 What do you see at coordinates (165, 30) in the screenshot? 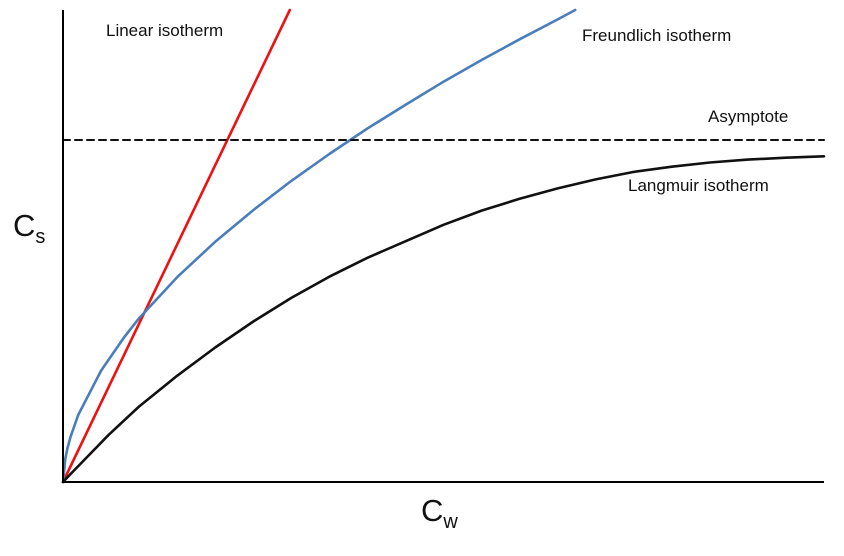
I see `label-linear-isotherm: Linear isotherm` at bounding box center [165, 30].